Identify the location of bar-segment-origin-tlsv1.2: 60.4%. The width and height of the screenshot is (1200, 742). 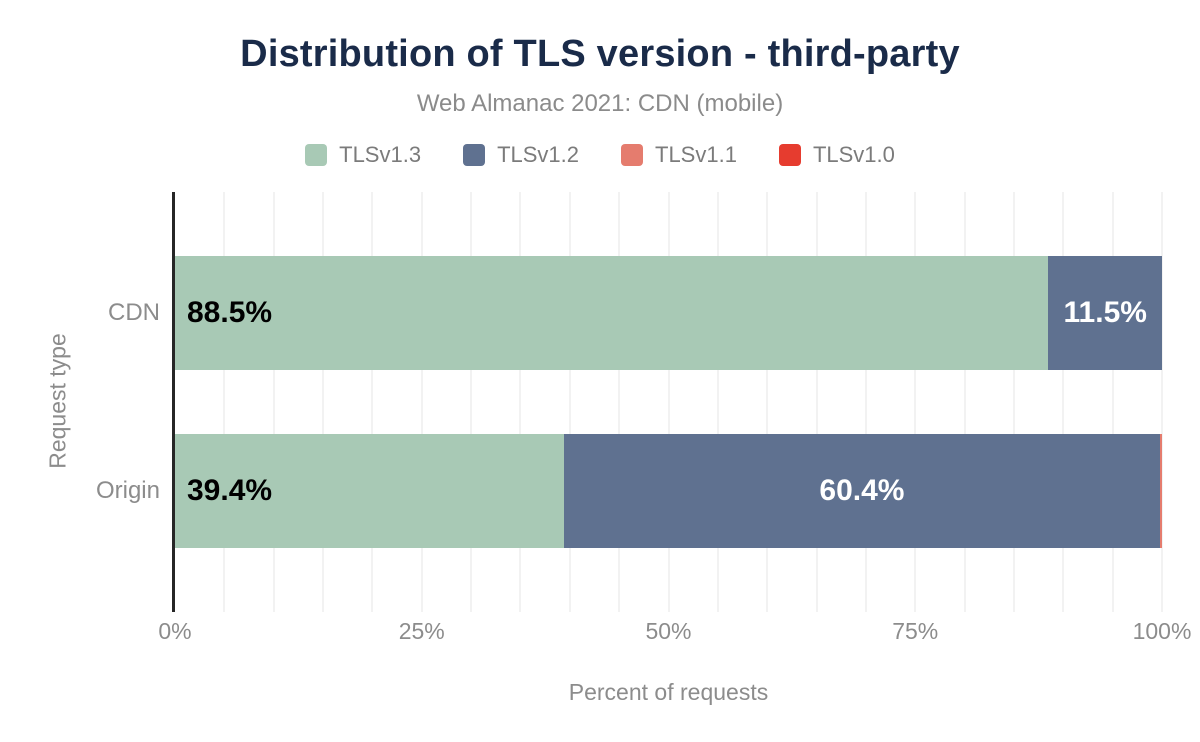
(862, 491).